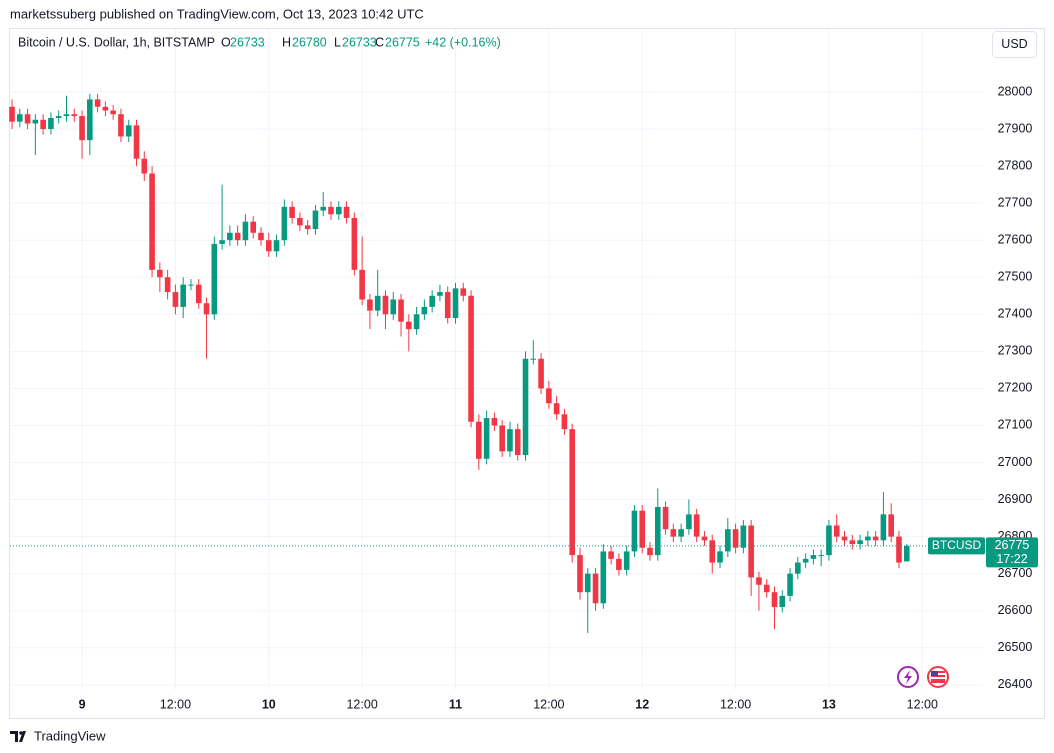  Describe the element at coordinates (938, 678) in the screenshot. I see `flag-stripe` at that location.